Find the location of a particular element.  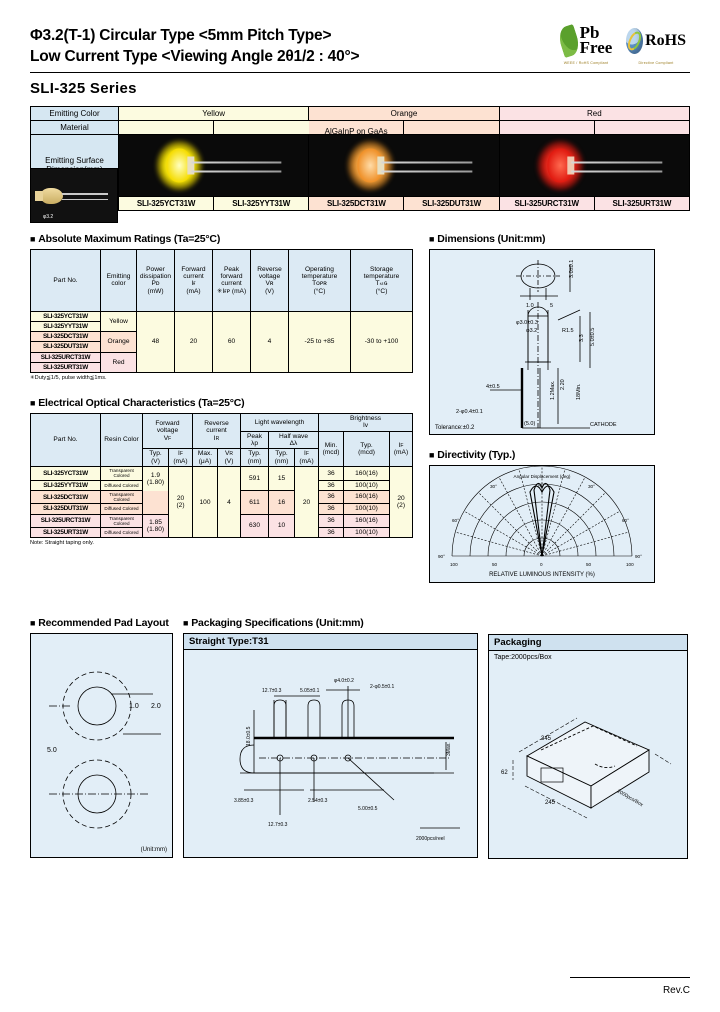

el-th-vf-if: IF (mA) is located at coordinates (180, 458).